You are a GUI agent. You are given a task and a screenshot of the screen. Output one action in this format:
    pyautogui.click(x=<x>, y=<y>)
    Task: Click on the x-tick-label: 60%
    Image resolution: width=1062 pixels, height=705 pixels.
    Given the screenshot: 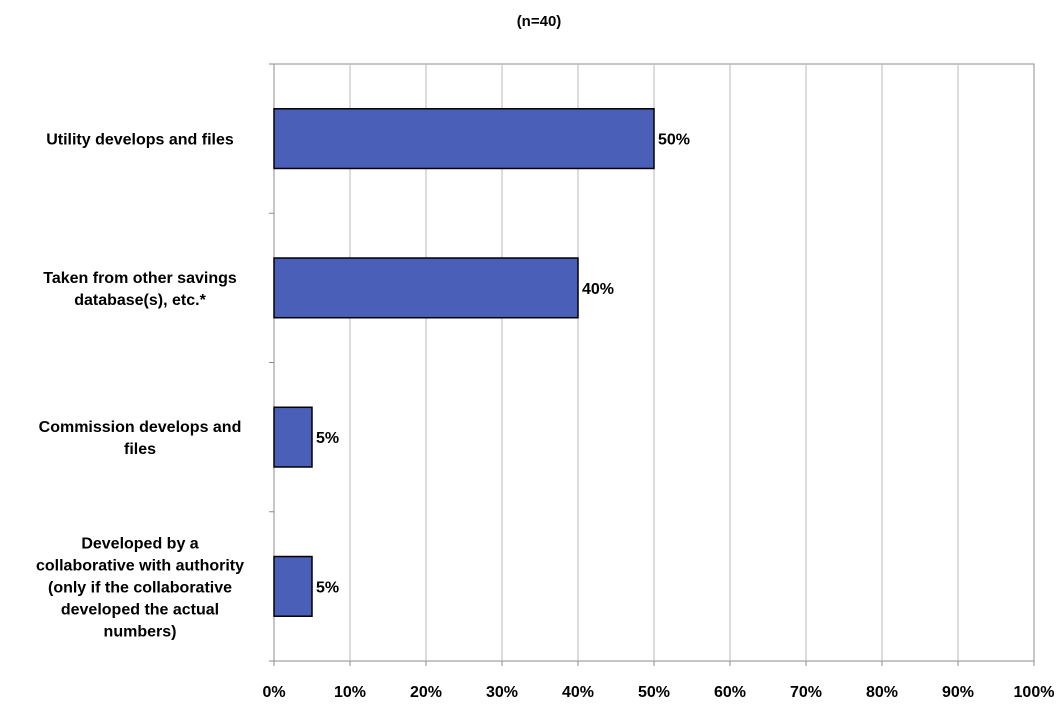 What is the action you would take?
    pyautogui.click(x=730, y=692)
    